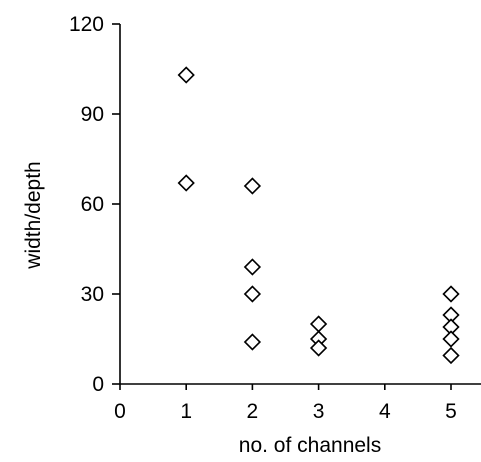 The image size is (481, 462). Describe the element at coordinates (92, 294) in the screenshot. I see `y-tick-label: 30` at that location.